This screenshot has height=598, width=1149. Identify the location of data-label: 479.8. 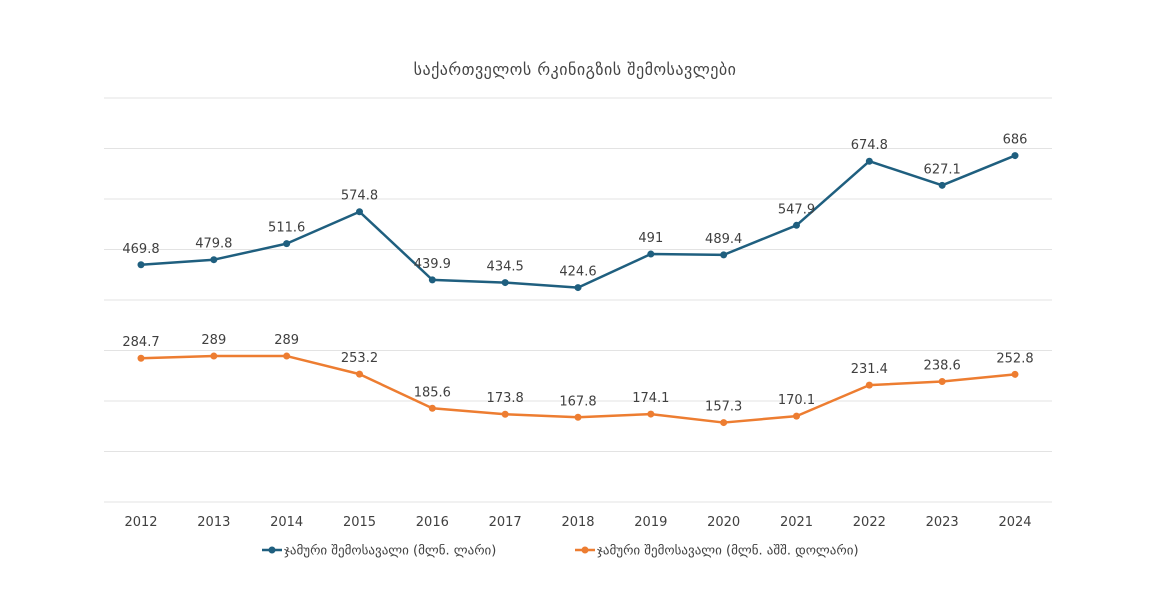
(213, 244).